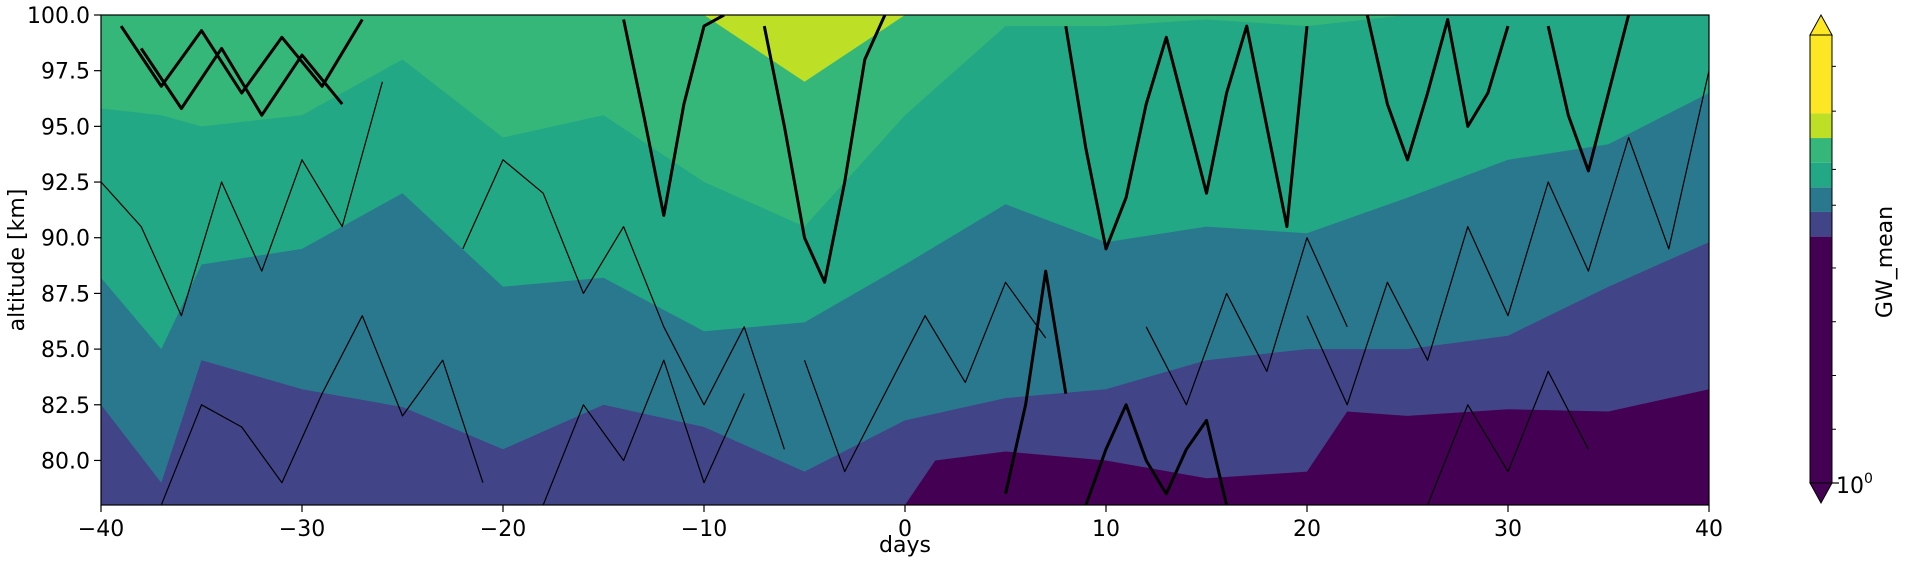 This screenshot has width=1909, height=562. I want to click on y-tick-label: 82.5, so click(65, 406).